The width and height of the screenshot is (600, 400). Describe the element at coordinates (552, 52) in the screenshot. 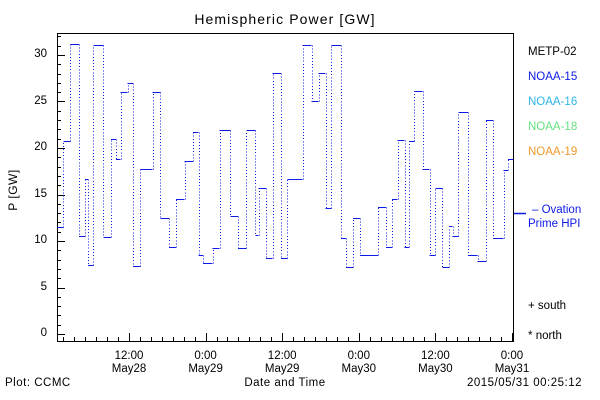

I see `legend-satellite-metp-02: METP-02` at that location.